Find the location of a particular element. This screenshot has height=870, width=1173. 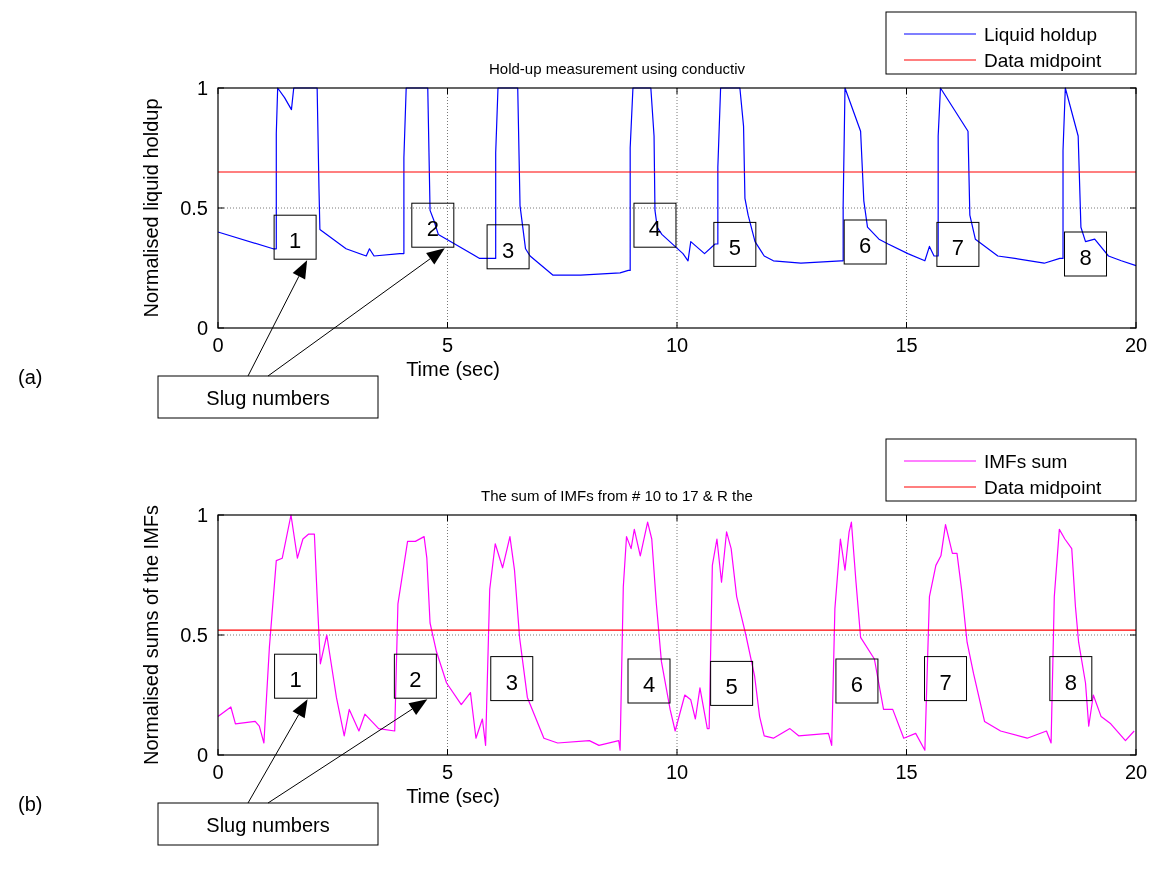

text: (b) is located at coordinates (30, 804).